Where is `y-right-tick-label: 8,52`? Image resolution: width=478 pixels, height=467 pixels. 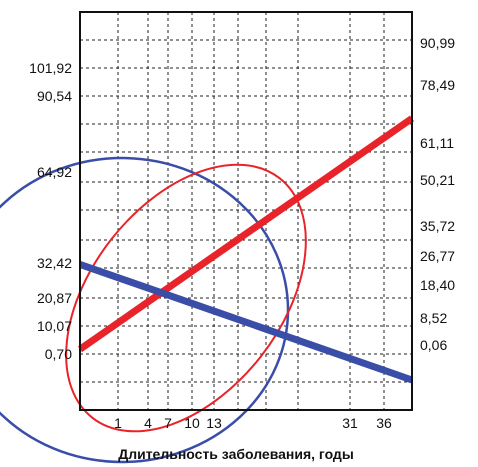
y-right-tick-label: 8,52 is located at coordinates (433, 318).